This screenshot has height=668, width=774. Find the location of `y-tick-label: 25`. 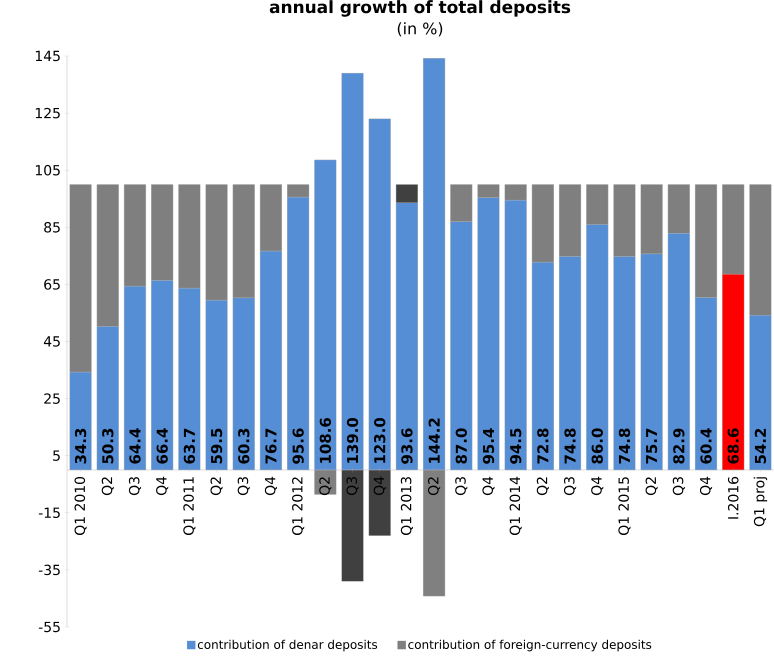

y-tick-label: 25 is located at coordinates (52, 398).